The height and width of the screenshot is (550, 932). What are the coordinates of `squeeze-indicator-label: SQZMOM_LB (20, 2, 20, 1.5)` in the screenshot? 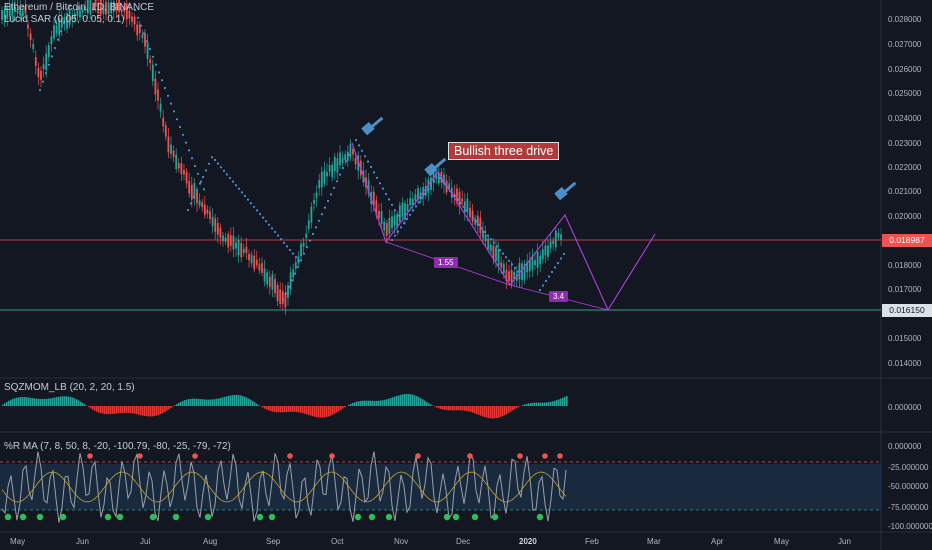 It's located at (69, 387).